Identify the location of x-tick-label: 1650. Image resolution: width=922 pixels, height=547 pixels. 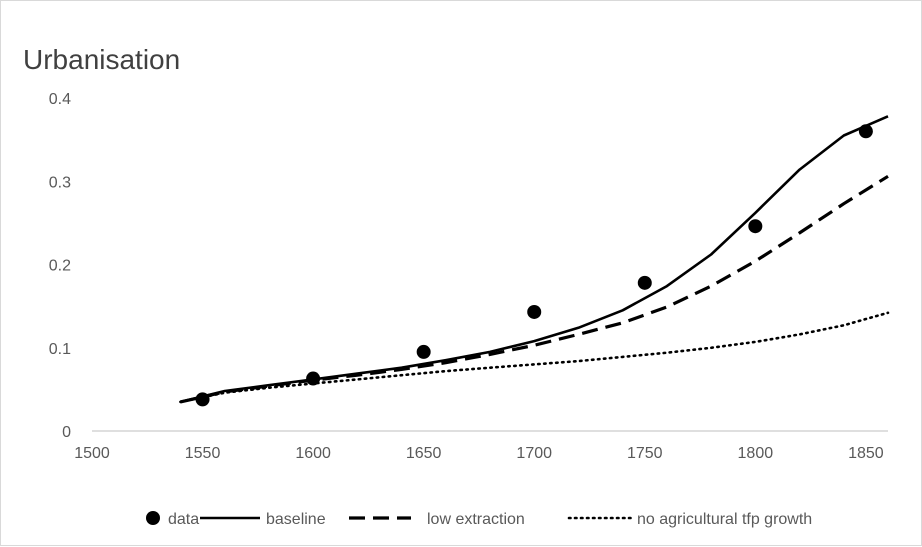
(424, 453).